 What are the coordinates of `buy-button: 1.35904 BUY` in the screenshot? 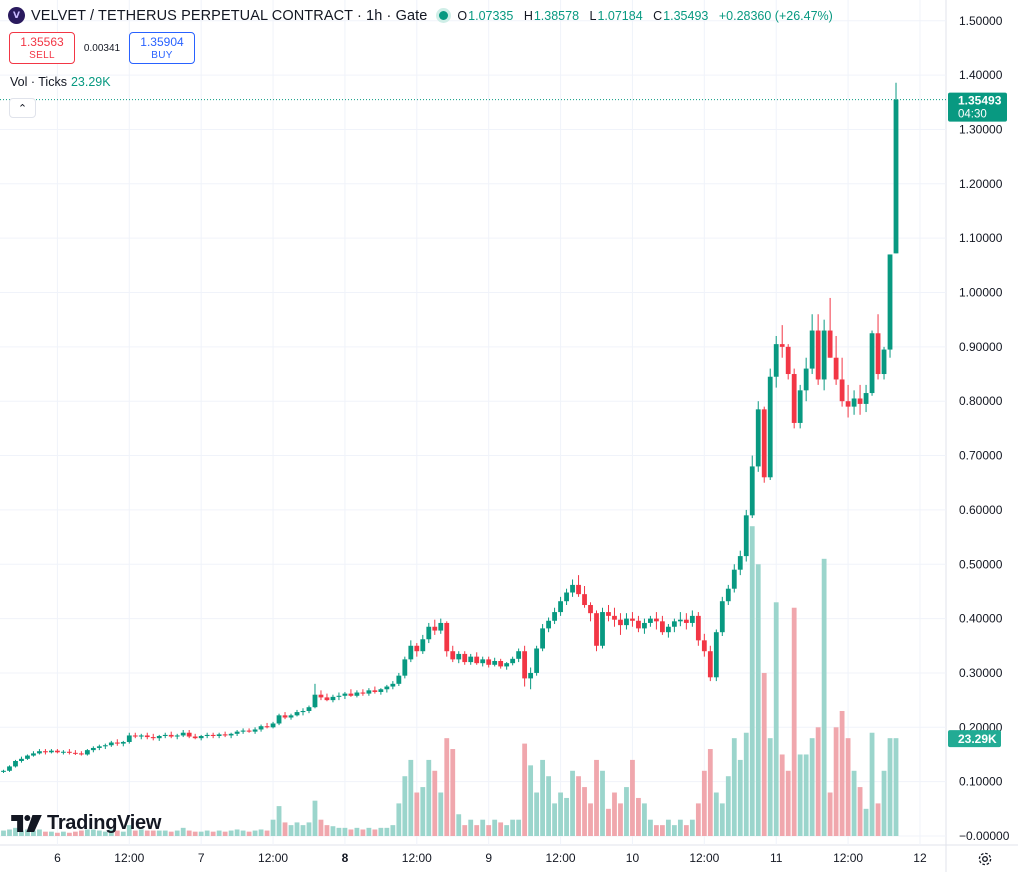 It's located at (162, 48).